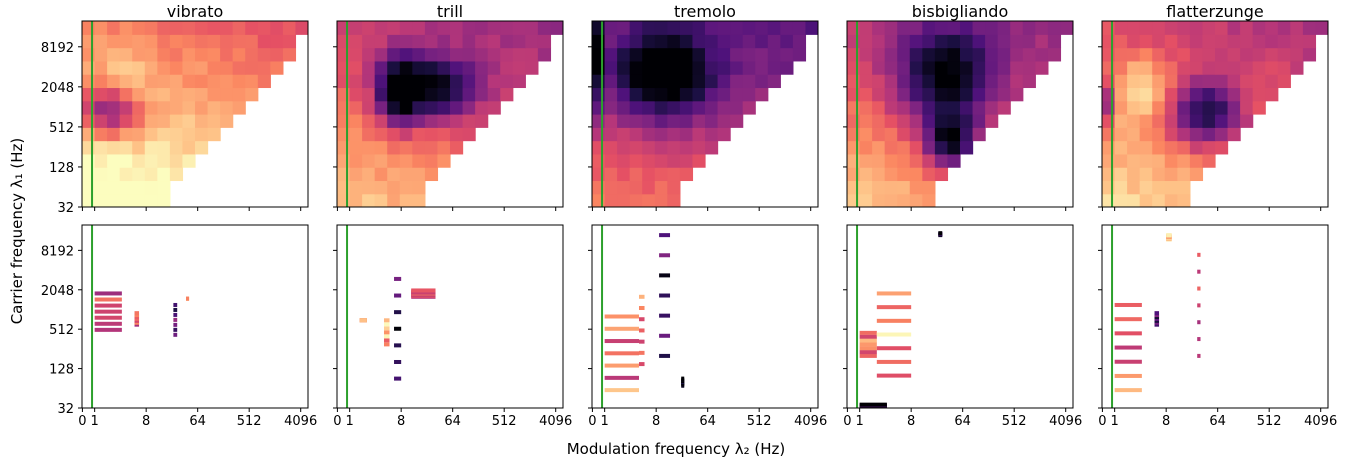 The width and height of the screenshot is (1372, 461). Describe the element at coordinates (175, 118) in the screenshot. I see `panel-vibrato-row1: 32 128 512 2048 8192` at that location.